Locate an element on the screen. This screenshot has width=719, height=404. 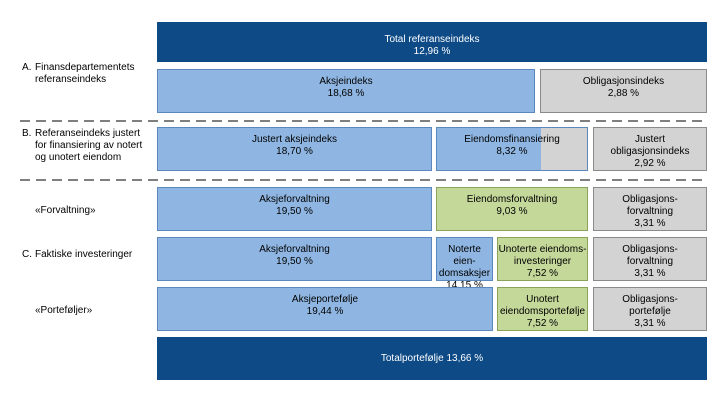
row-label-line: «Porteføljer» is located at coordinates (64, 310).